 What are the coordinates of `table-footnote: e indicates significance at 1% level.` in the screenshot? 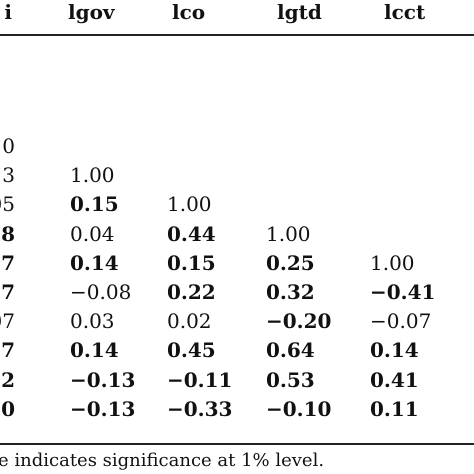 It's located at (162, 460).